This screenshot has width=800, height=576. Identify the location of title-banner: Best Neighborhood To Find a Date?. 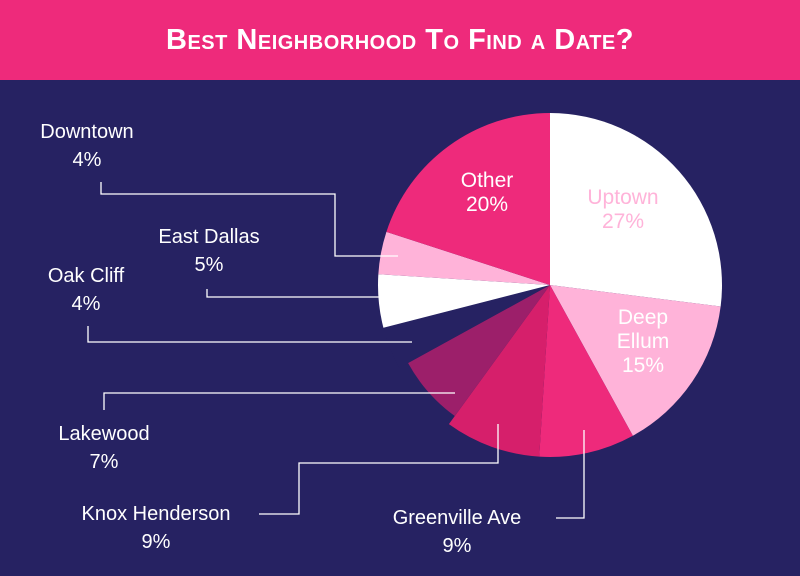
(400, 40).